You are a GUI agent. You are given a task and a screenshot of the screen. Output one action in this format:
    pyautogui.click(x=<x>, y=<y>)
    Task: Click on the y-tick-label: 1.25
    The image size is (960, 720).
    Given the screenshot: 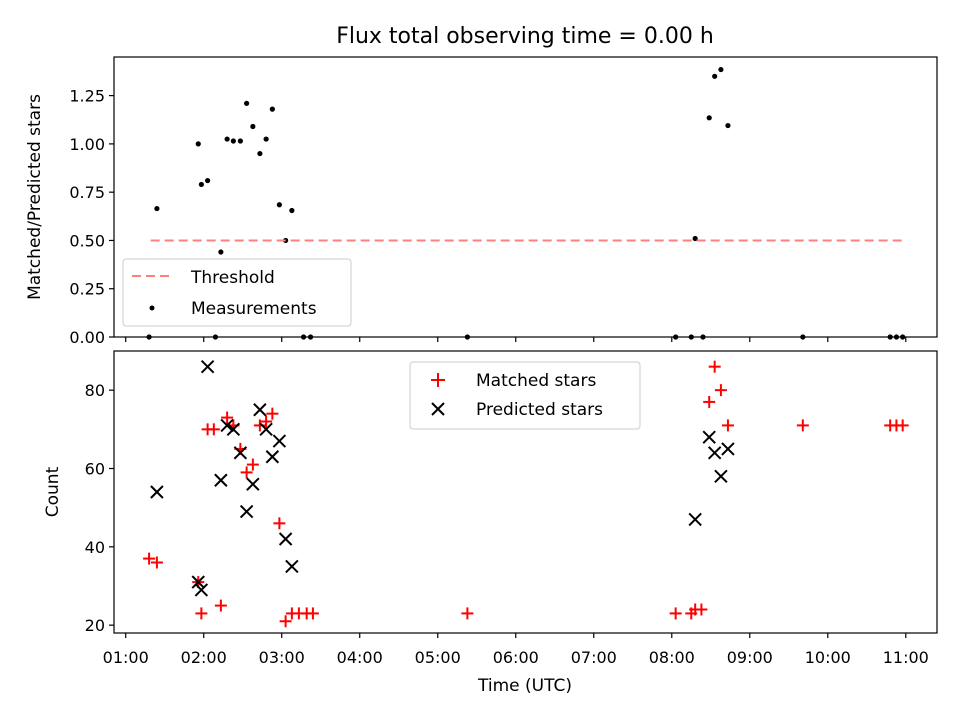 What is the action you would take?
    pyautogui.click(x=87, y=96)
    